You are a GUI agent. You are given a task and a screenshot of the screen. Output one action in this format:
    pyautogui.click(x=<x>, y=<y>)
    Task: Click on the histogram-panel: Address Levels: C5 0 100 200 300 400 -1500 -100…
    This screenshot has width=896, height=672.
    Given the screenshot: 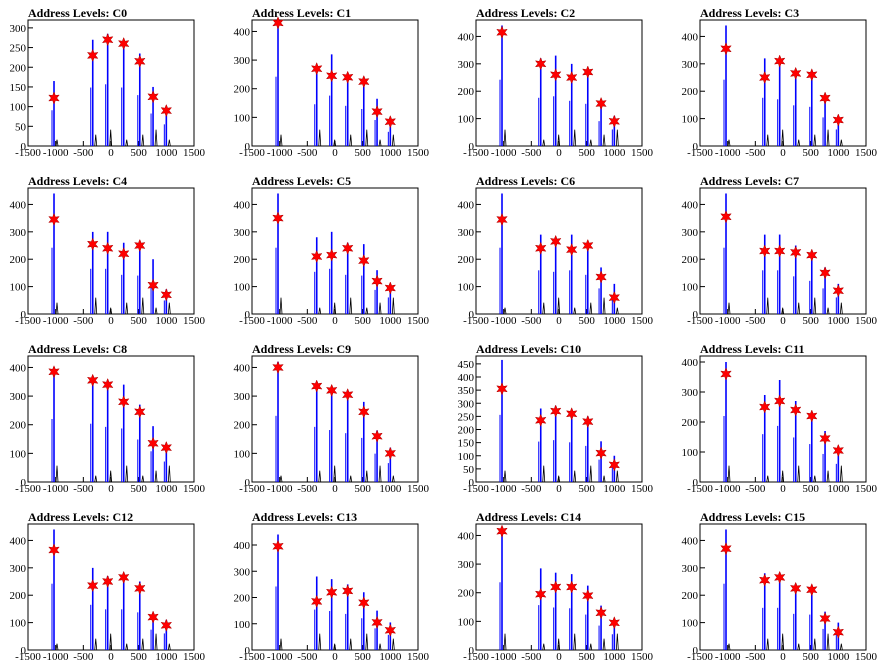 What is the action you would take?
    pyautogui.click(x=336, y=252)
    